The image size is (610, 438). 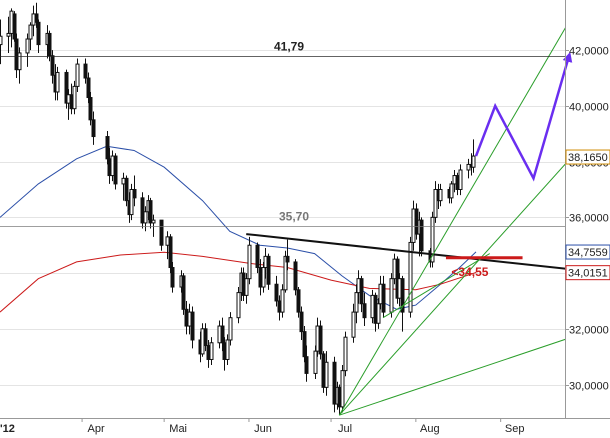 I want to click on x-tick-label: Sep, so click(x=515, y=429).